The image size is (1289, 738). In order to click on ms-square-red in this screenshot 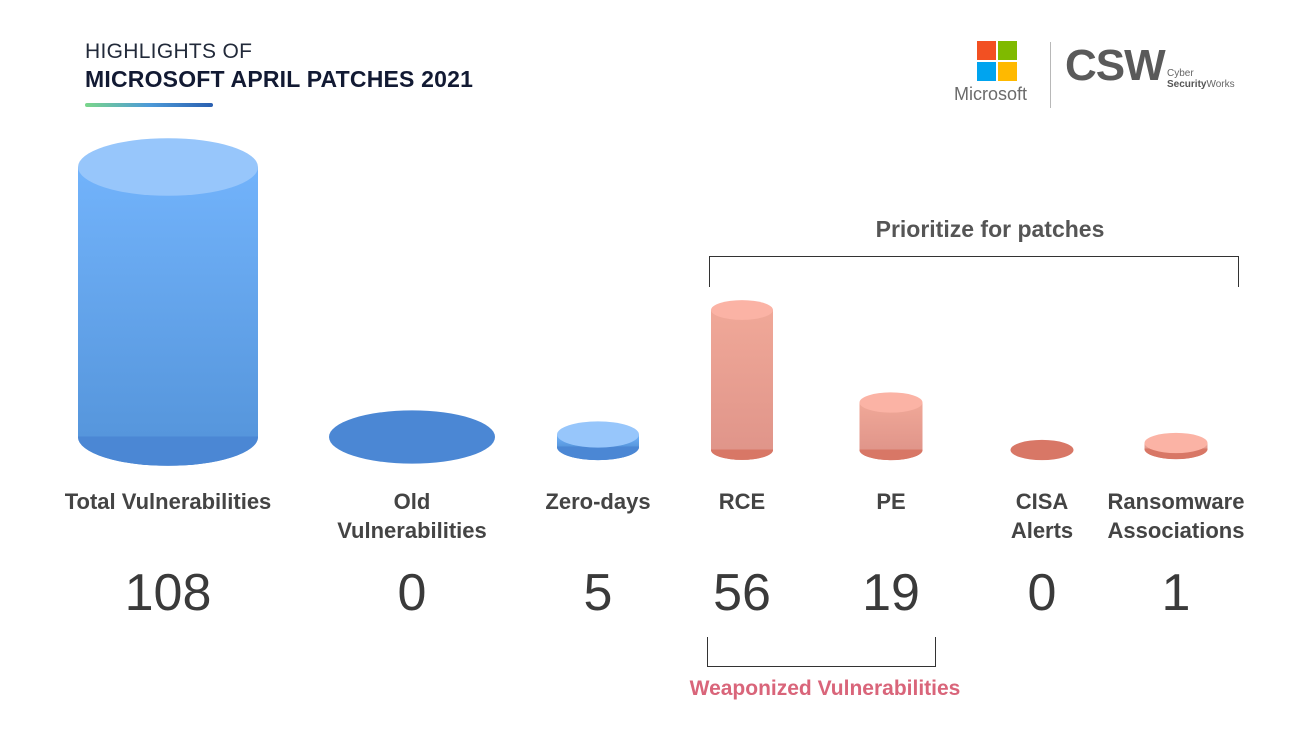, I will do `click(986, 50)`.